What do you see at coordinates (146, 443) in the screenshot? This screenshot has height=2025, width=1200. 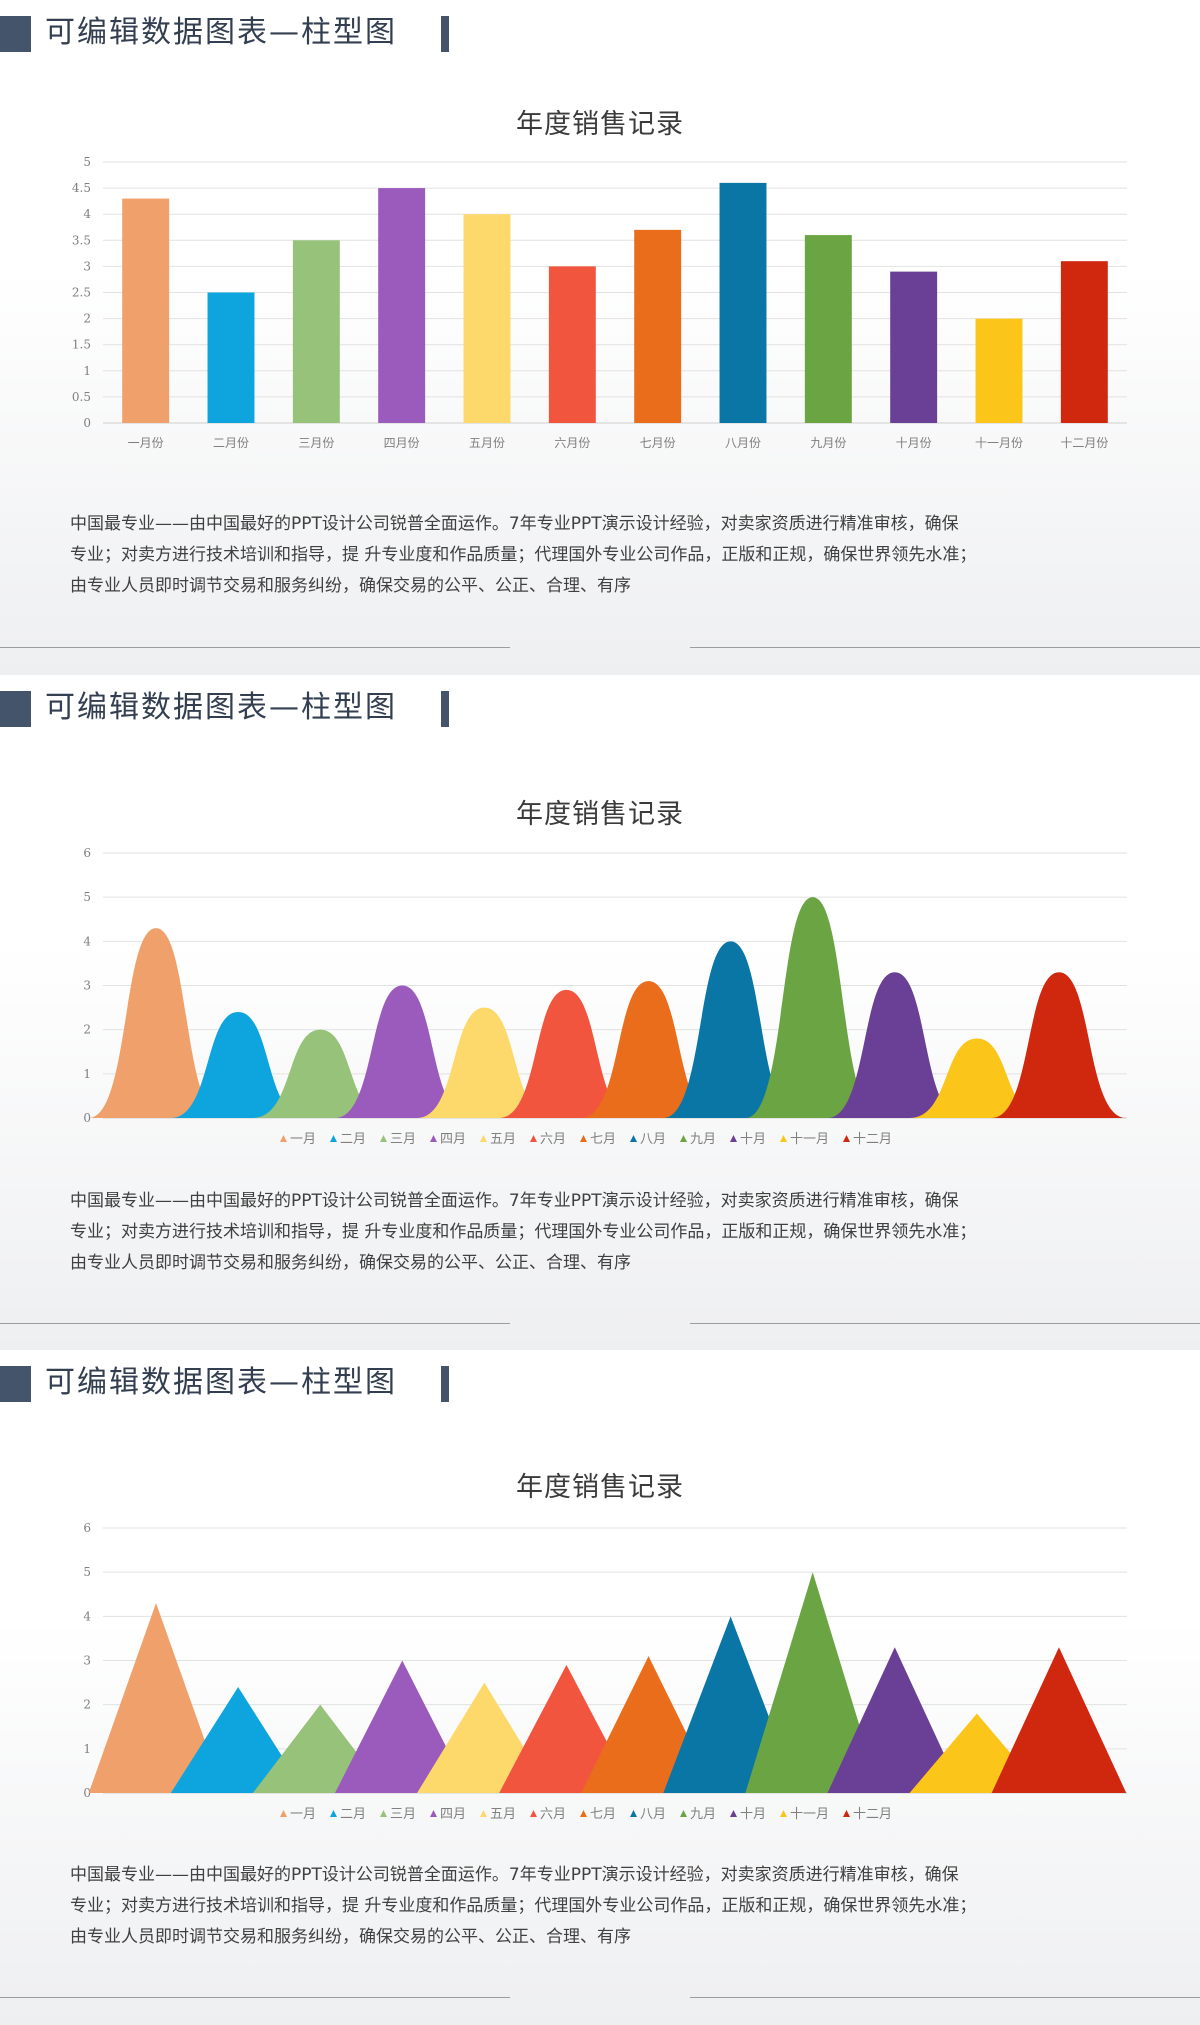 I see `x-tick-label: 一月份` at bounding box center [146, 443].